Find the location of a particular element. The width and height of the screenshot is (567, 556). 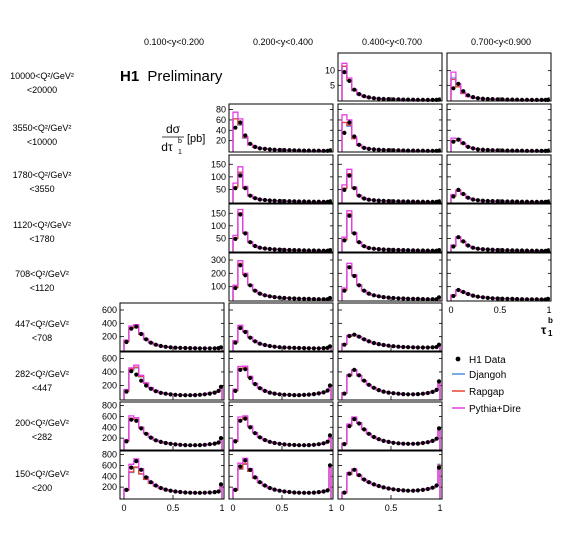

y-tick-label: 800 is located at coordinates (109, 455).